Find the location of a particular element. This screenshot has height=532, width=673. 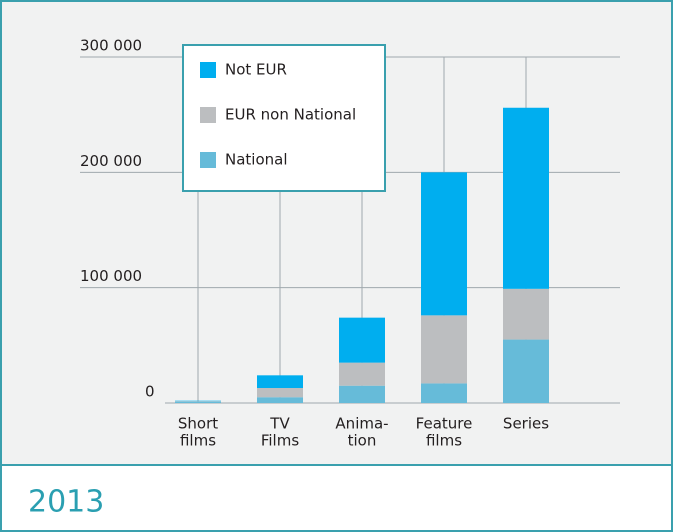

chart-title: 2013 is located at coordinates (66, 502).